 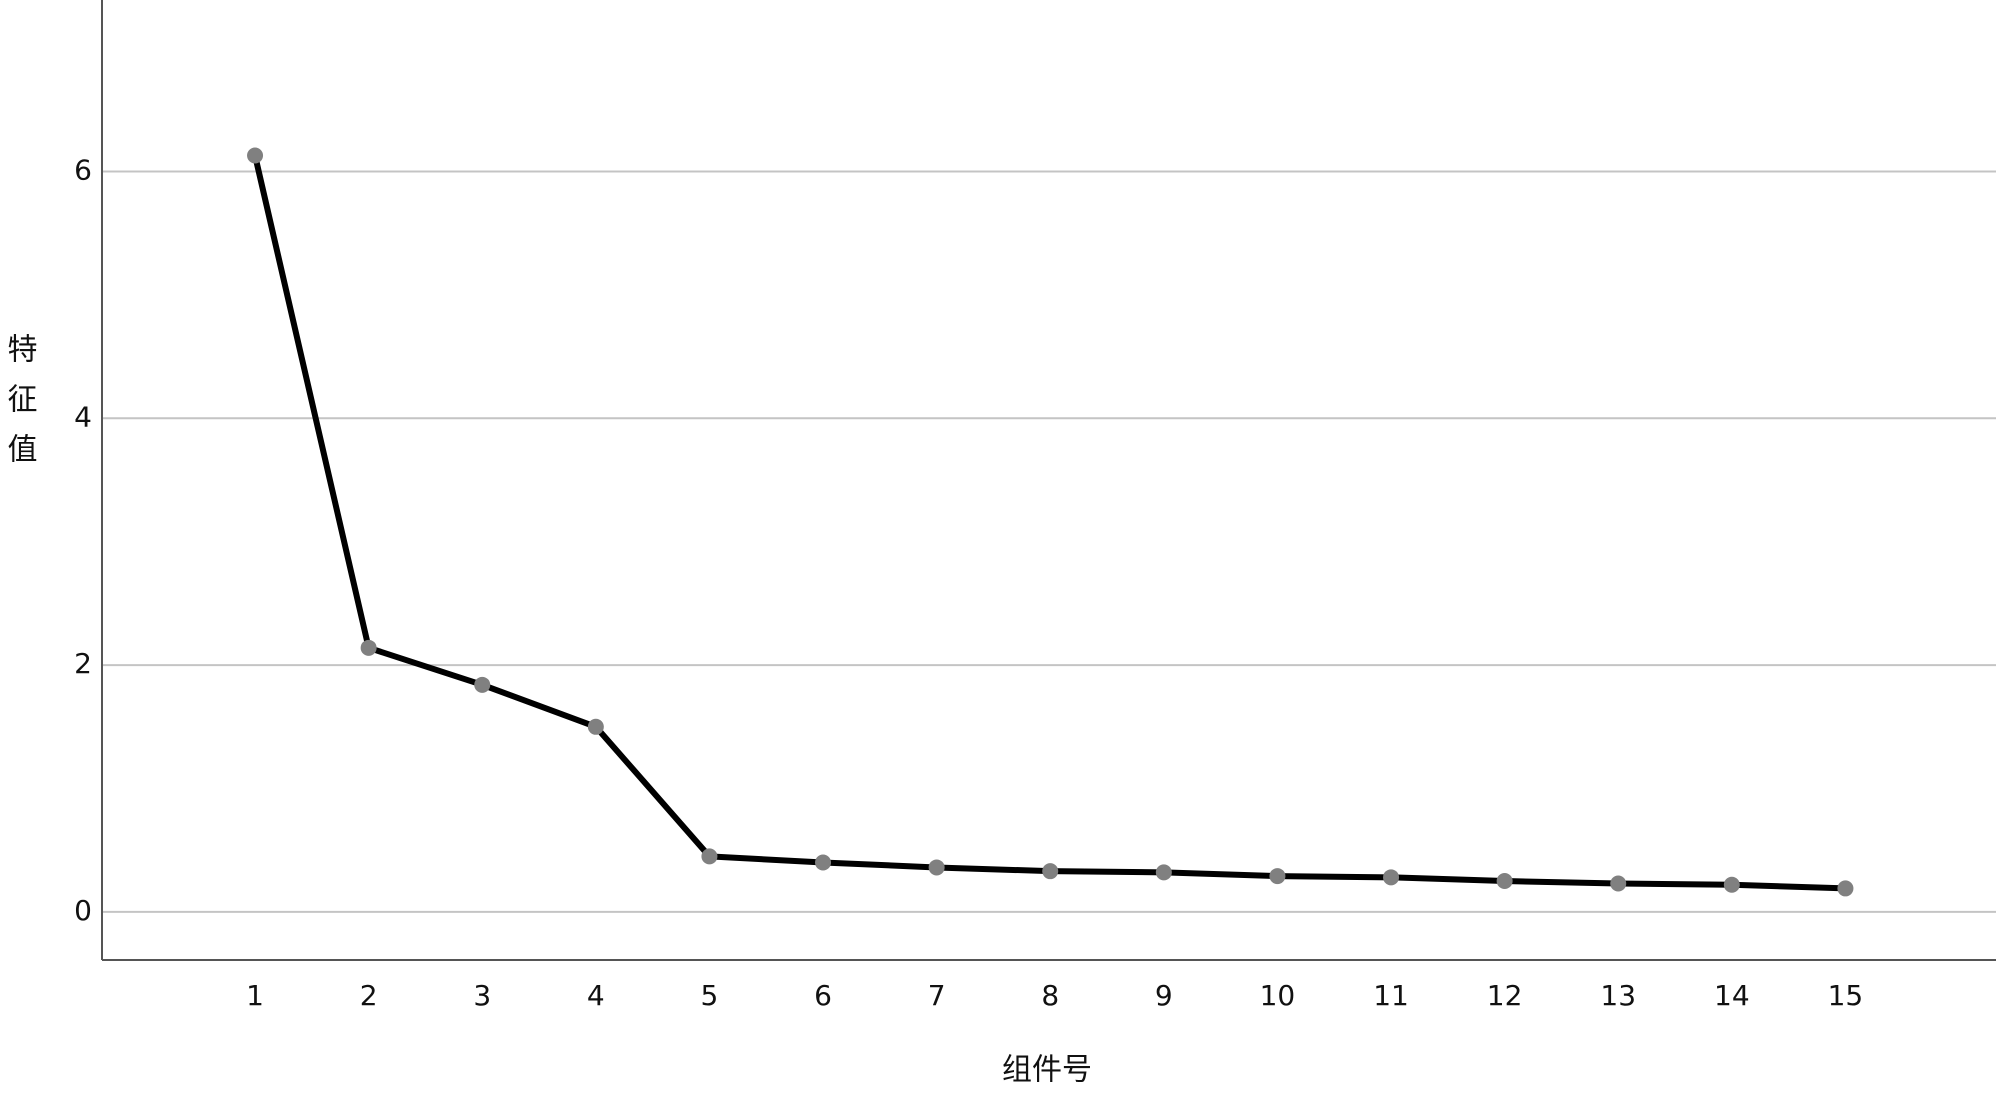 What do you see at coordinates (482, 995) in the screenshot?
I see `x-tick-label: 3` at bounding box center [482, 995].